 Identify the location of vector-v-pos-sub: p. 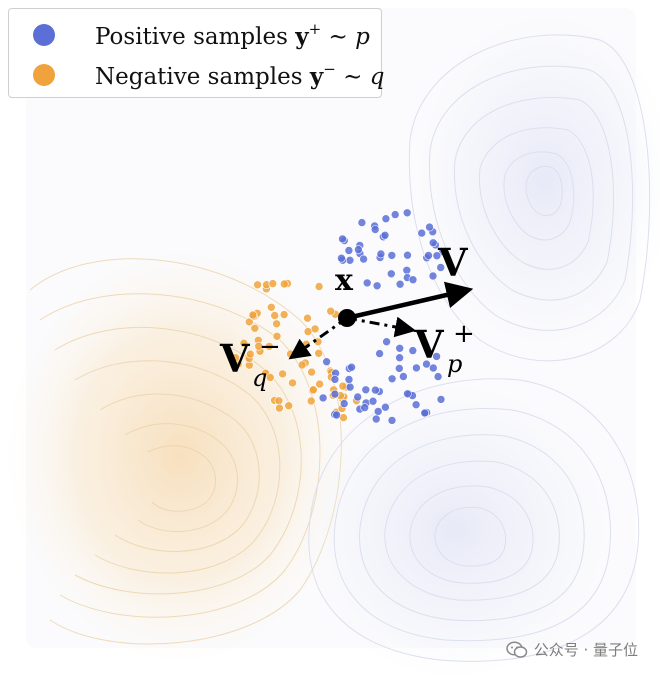
(454, 364).